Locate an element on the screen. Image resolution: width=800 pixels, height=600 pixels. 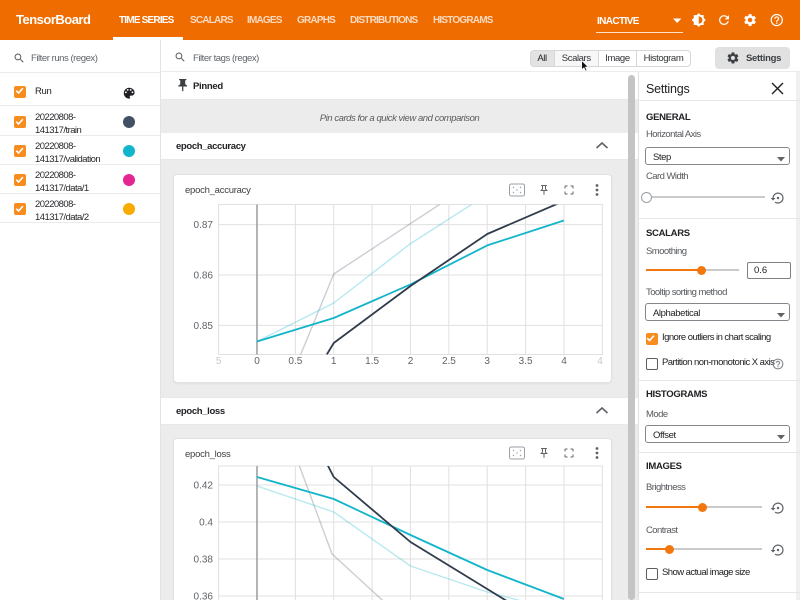
svg-text: 2.5 is located at coordinates (449, 361).